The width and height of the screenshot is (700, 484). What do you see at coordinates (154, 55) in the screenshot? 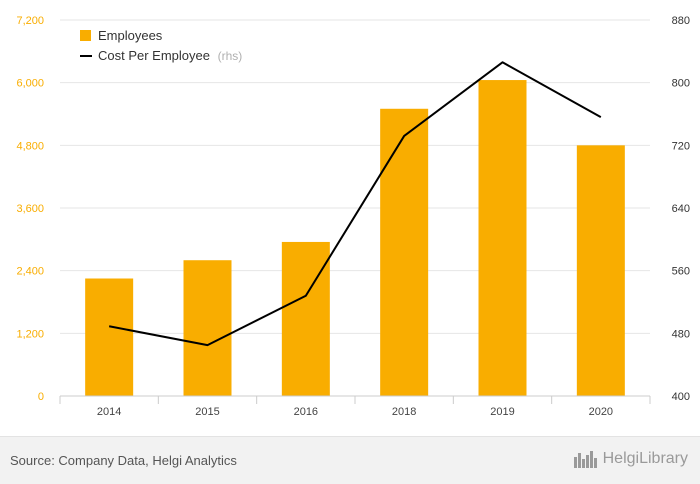
I see `legend-label-cost-per-employee: Cost Per Employee` at bounding box center [154, 55].